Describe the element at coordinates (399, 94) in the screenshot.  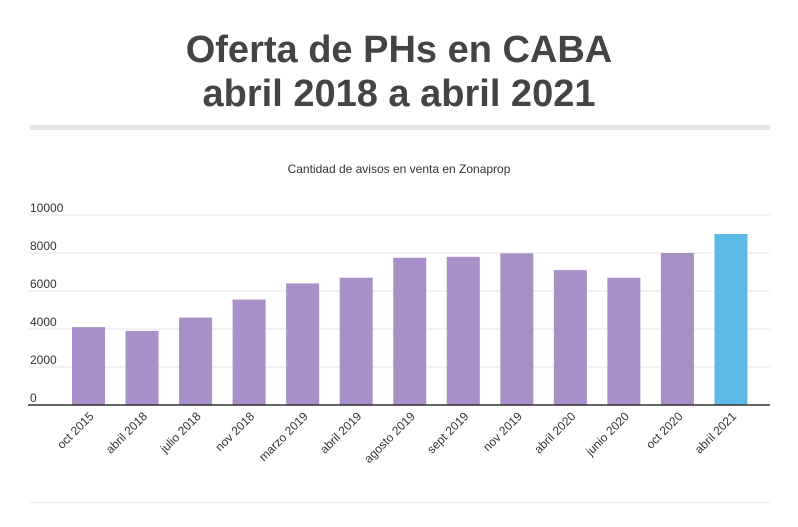
I see `title-line-2: abril 2018 a abril 2021` at that location.